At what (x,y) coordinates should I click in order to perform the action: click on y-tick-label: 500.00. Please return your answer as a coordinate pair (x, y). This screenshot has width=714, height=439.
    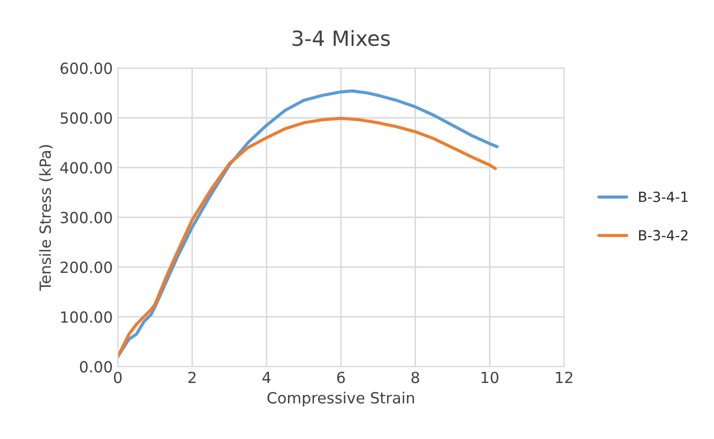
    Looking at the image, I should click on (86, 118).